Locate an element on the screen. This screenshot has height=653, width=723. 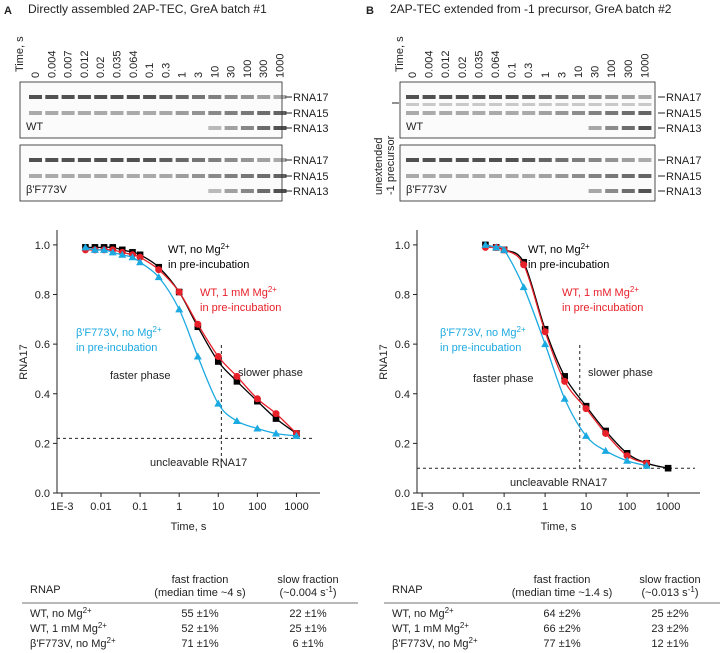
time-point: 0.004 is located at coordinates (430, 64).